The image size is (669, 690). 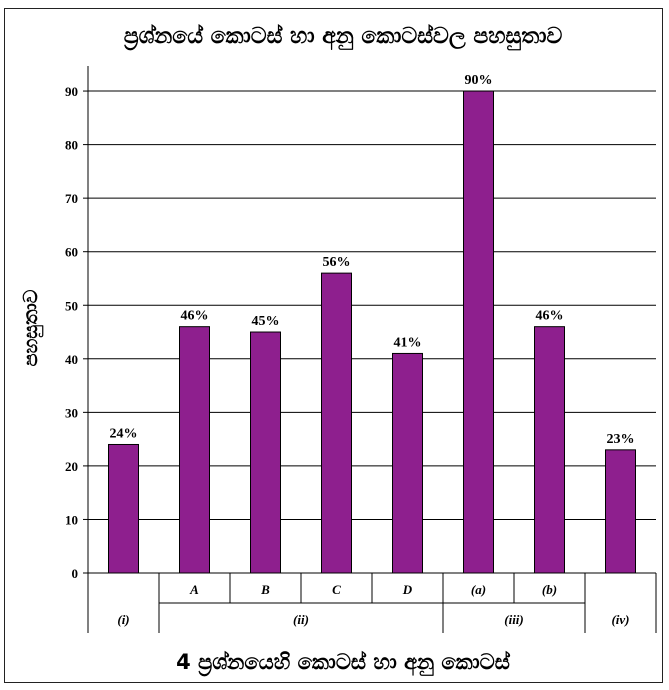 I want to click on data-label: 45%, so click(x=266, y=321).